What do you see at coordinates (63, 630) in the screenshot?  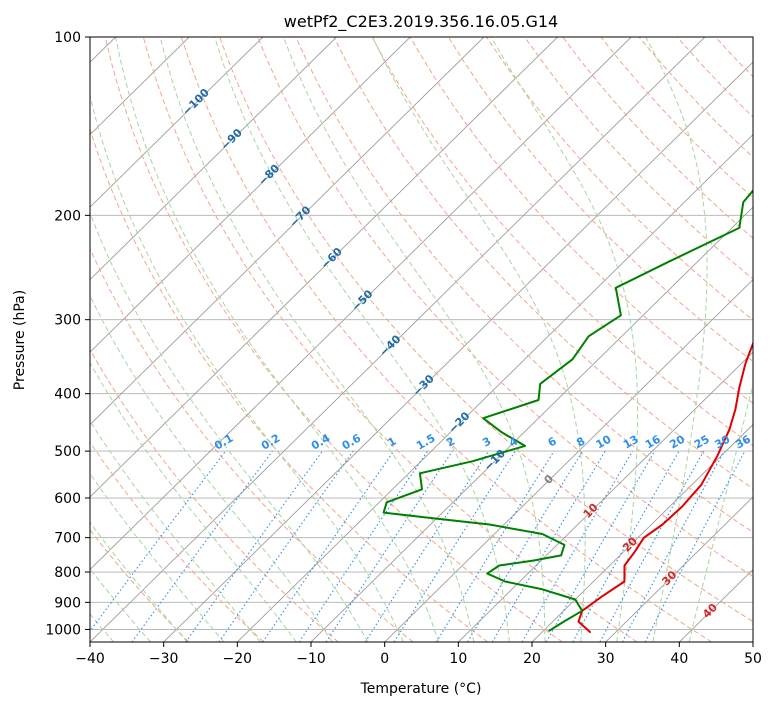 I see `y-tick-label: 1000` at bounding box center [63, 630].